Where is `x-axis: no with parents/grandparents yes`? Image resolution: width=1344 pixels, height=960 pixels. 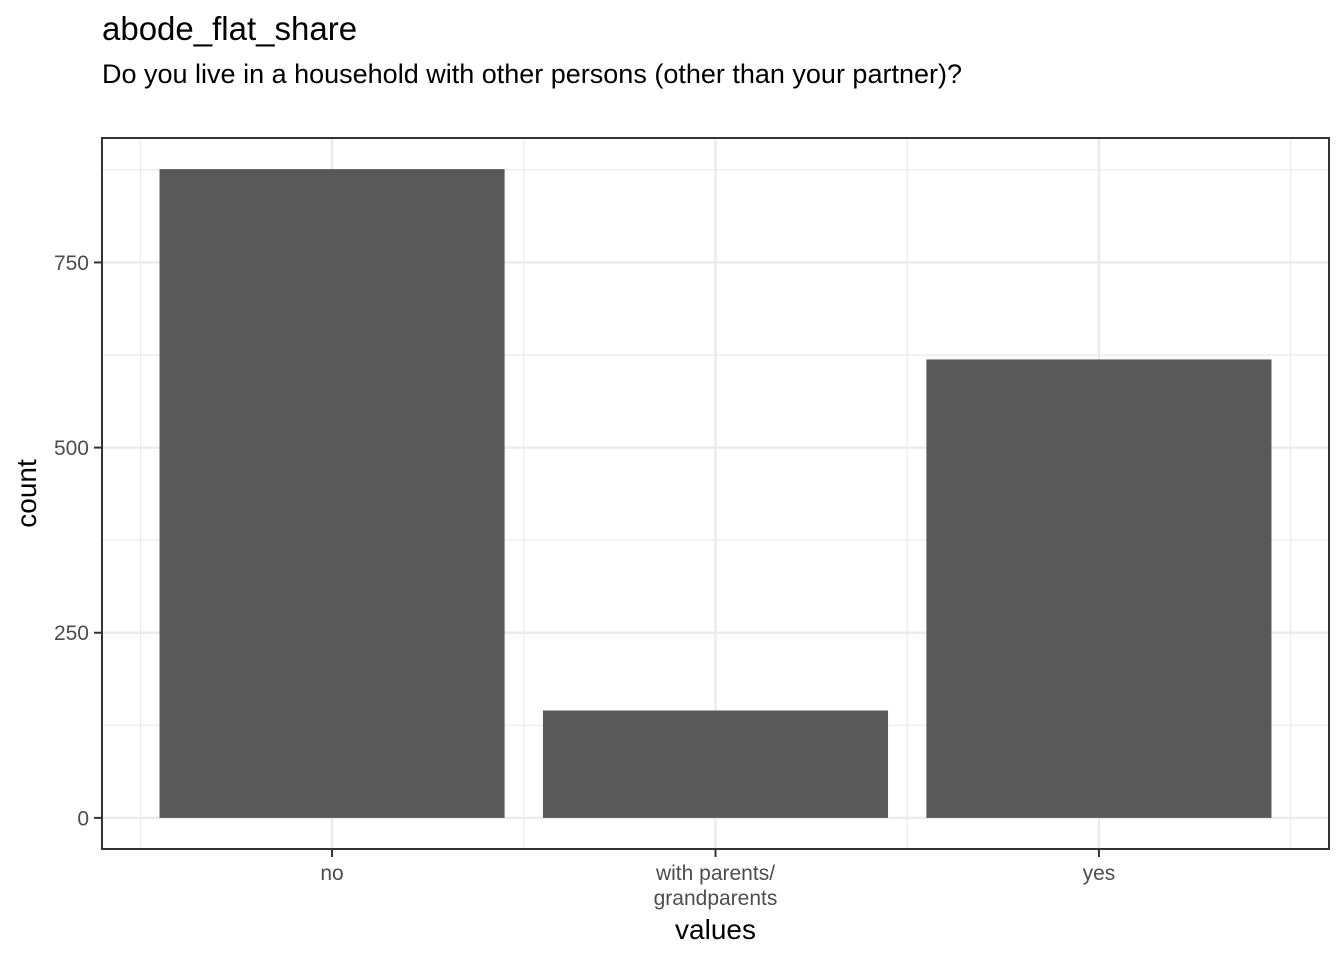 x-axis: no with parents/grandparents yes is located at coordinates (717, 879).